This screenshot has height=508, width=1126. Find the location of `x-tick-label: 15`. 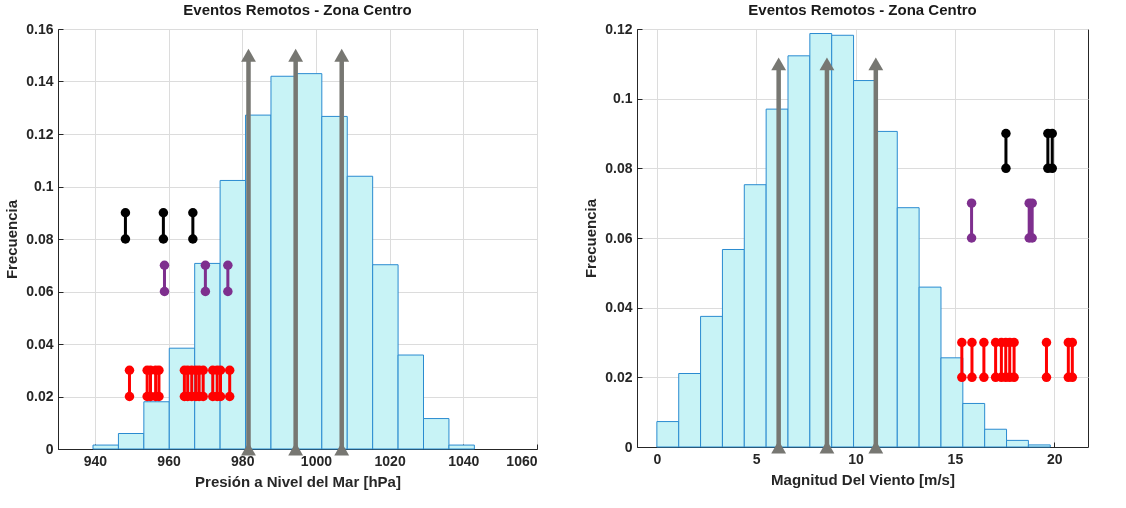

x-tick-label: 15 is located at coordinates (955, 458).